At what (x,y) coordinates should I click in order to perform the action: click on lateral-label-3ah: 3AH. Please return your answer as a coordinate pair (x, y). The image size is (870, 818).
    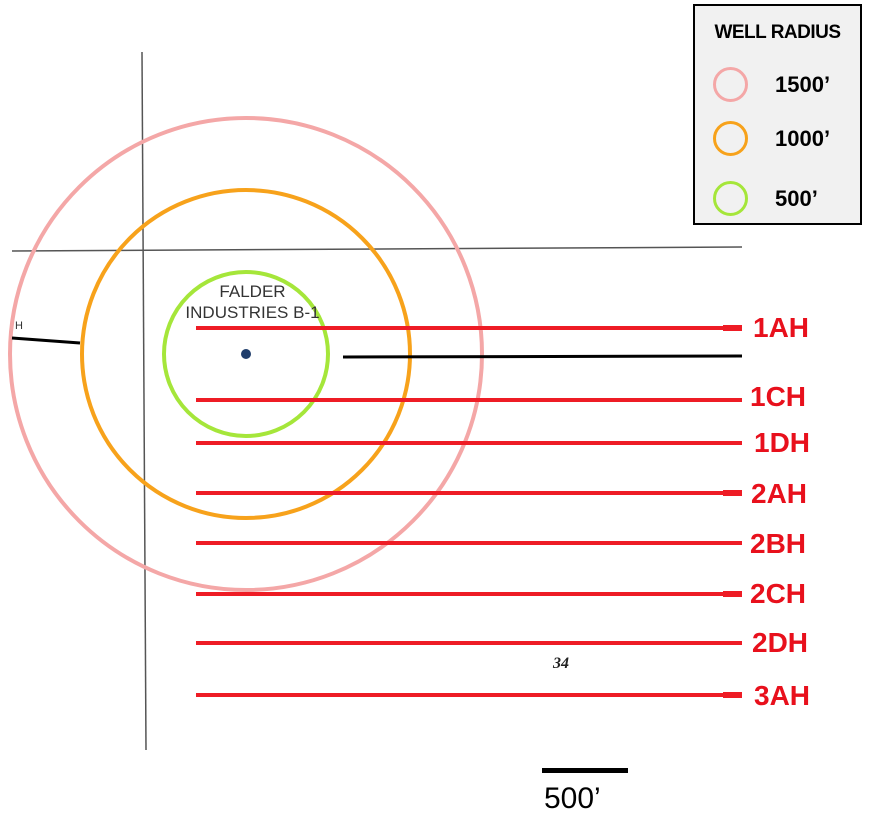
    Looking at the image, I should click on (782, 695).